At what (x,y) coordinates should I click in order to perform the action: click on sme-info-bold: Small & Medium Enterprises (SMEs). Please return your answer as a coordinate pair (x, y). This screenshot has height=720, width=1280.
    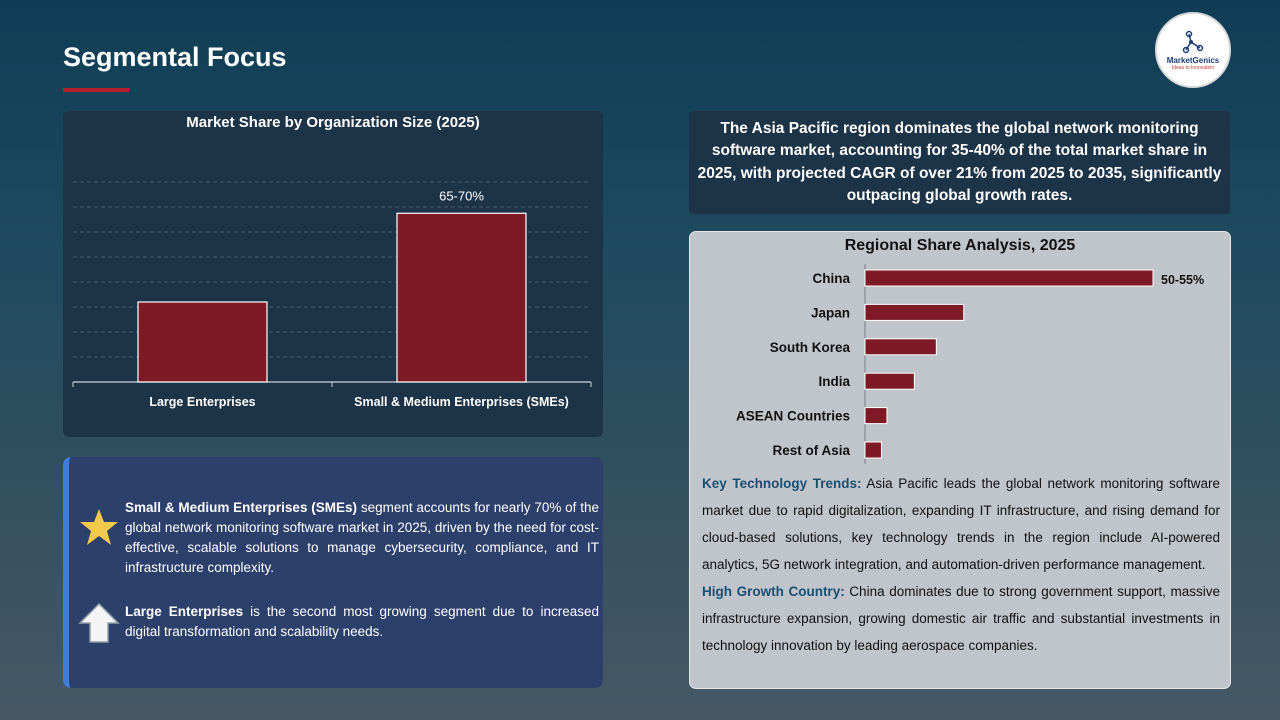
    Looking at the image, I should click on (241, 507).